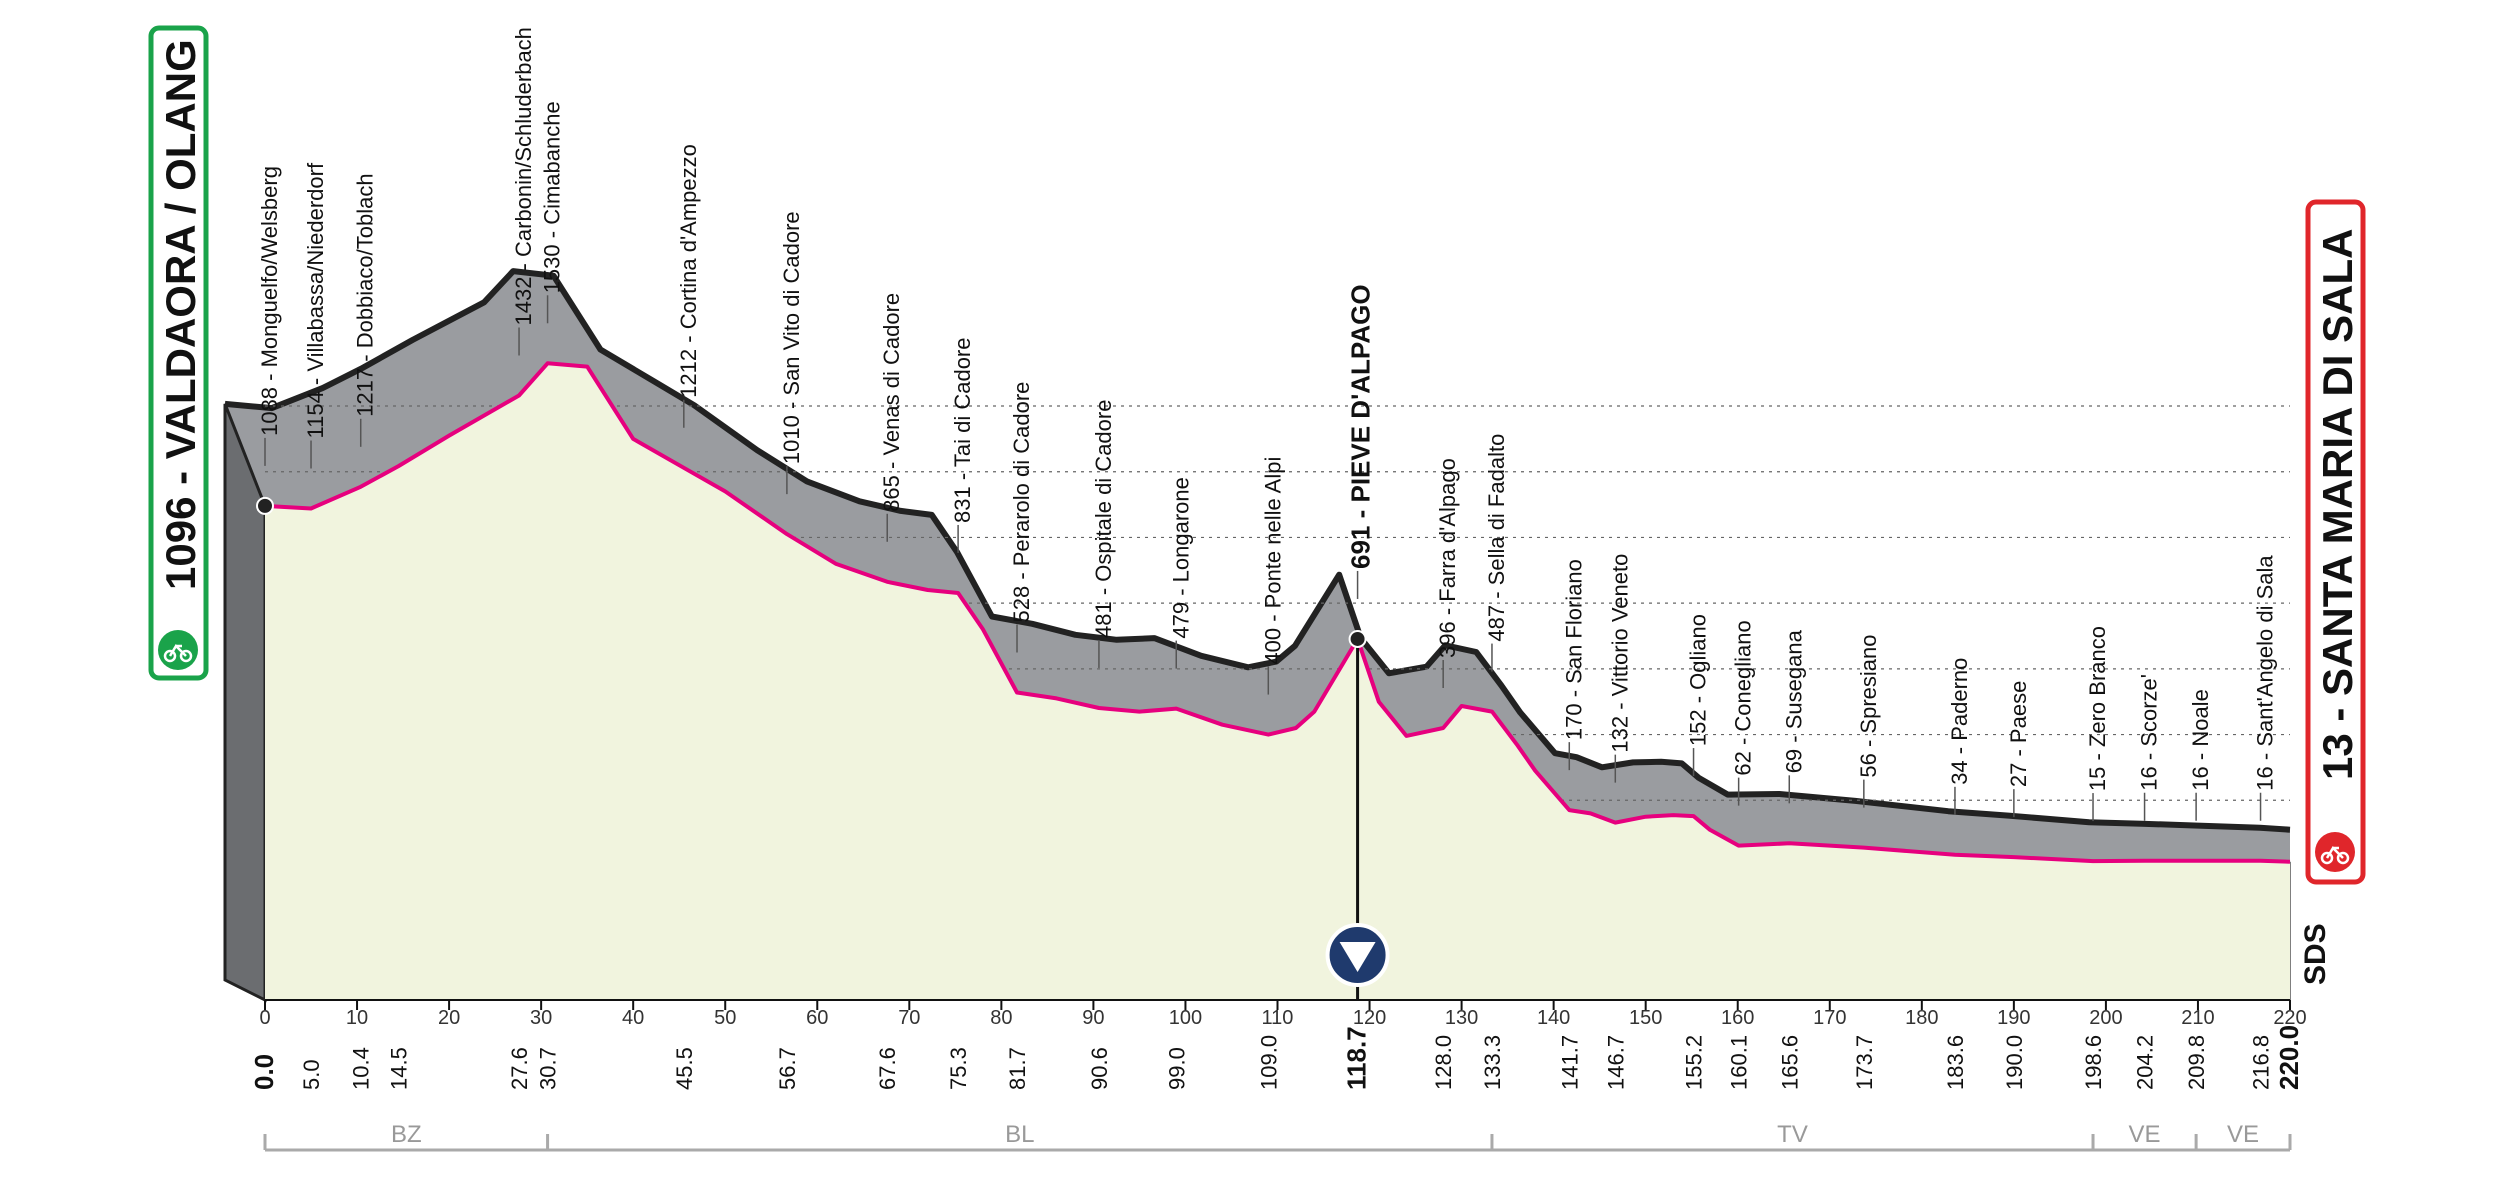 This screenshot has height=1204, width=2513. What do you see at coordinates (1694, 1062) in the screenshot?
I see `km-point-label: 155.2` at bounding box center [1694, 1062].